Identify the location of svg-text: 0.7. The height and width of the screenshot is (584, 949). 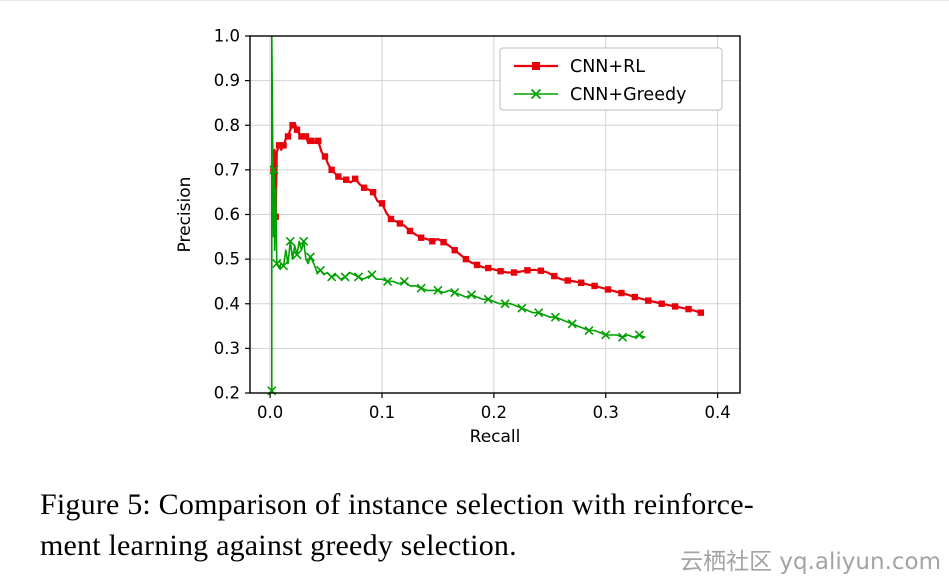
(227, 169).